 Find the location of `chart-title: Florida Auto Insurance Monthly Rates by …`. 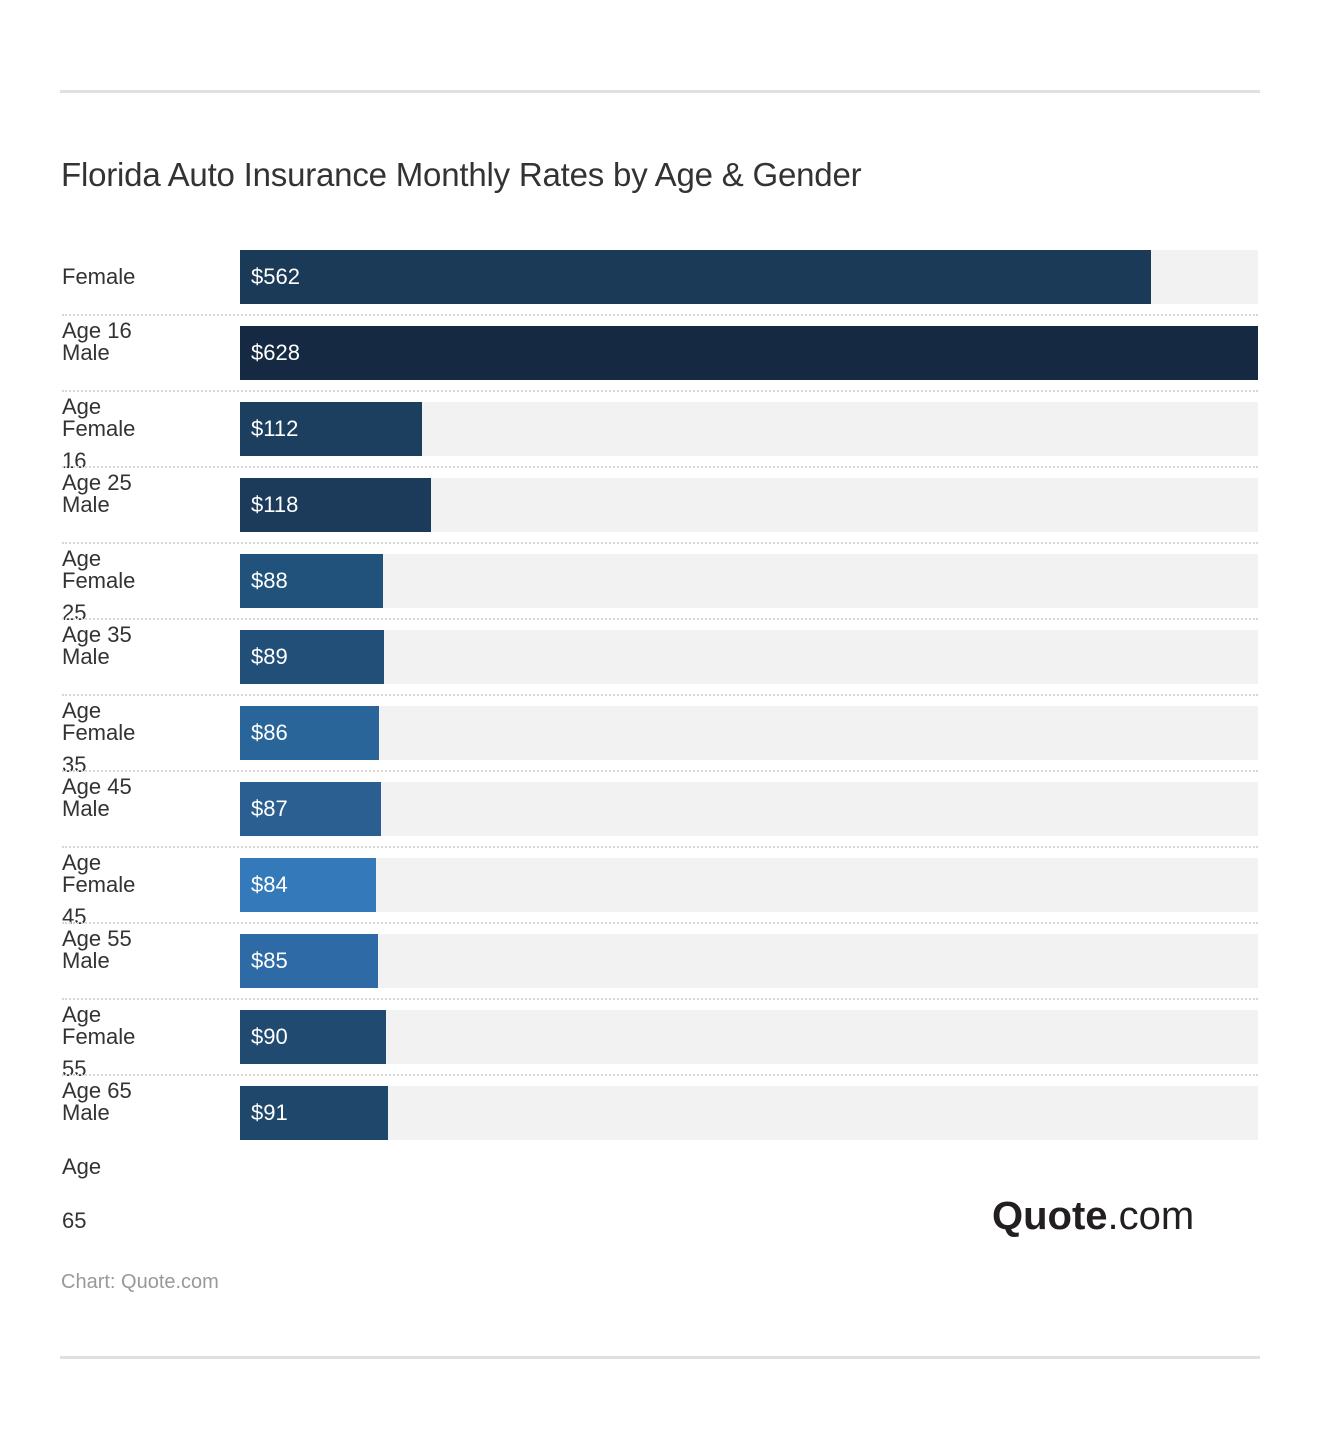

chart-title: Florida Auto Insurance Monthly Rates by … is located at coordinates (461, 174).